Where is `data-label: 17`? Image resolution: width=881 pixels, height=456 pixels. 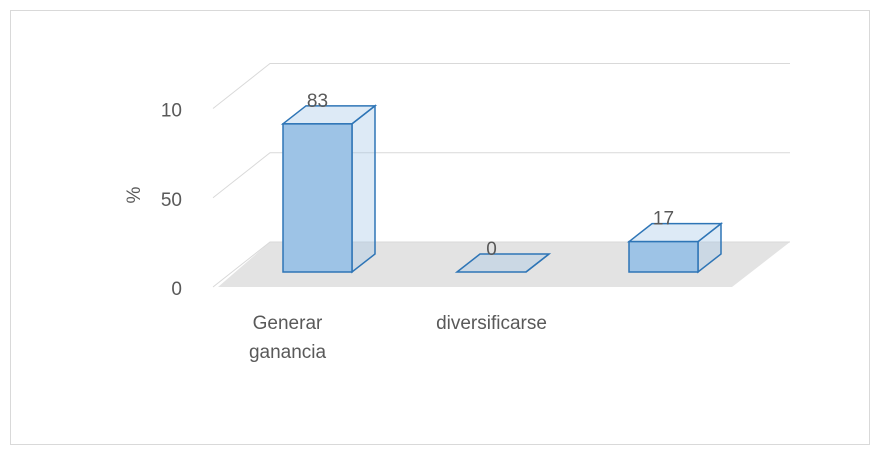 data-label: 17 is located at coordinates (663, 219).